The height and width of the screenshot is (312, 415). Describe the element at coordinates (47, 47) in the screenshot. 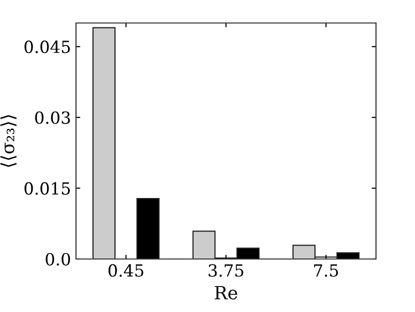

I see `y-tick-label: 0.045` at that location.